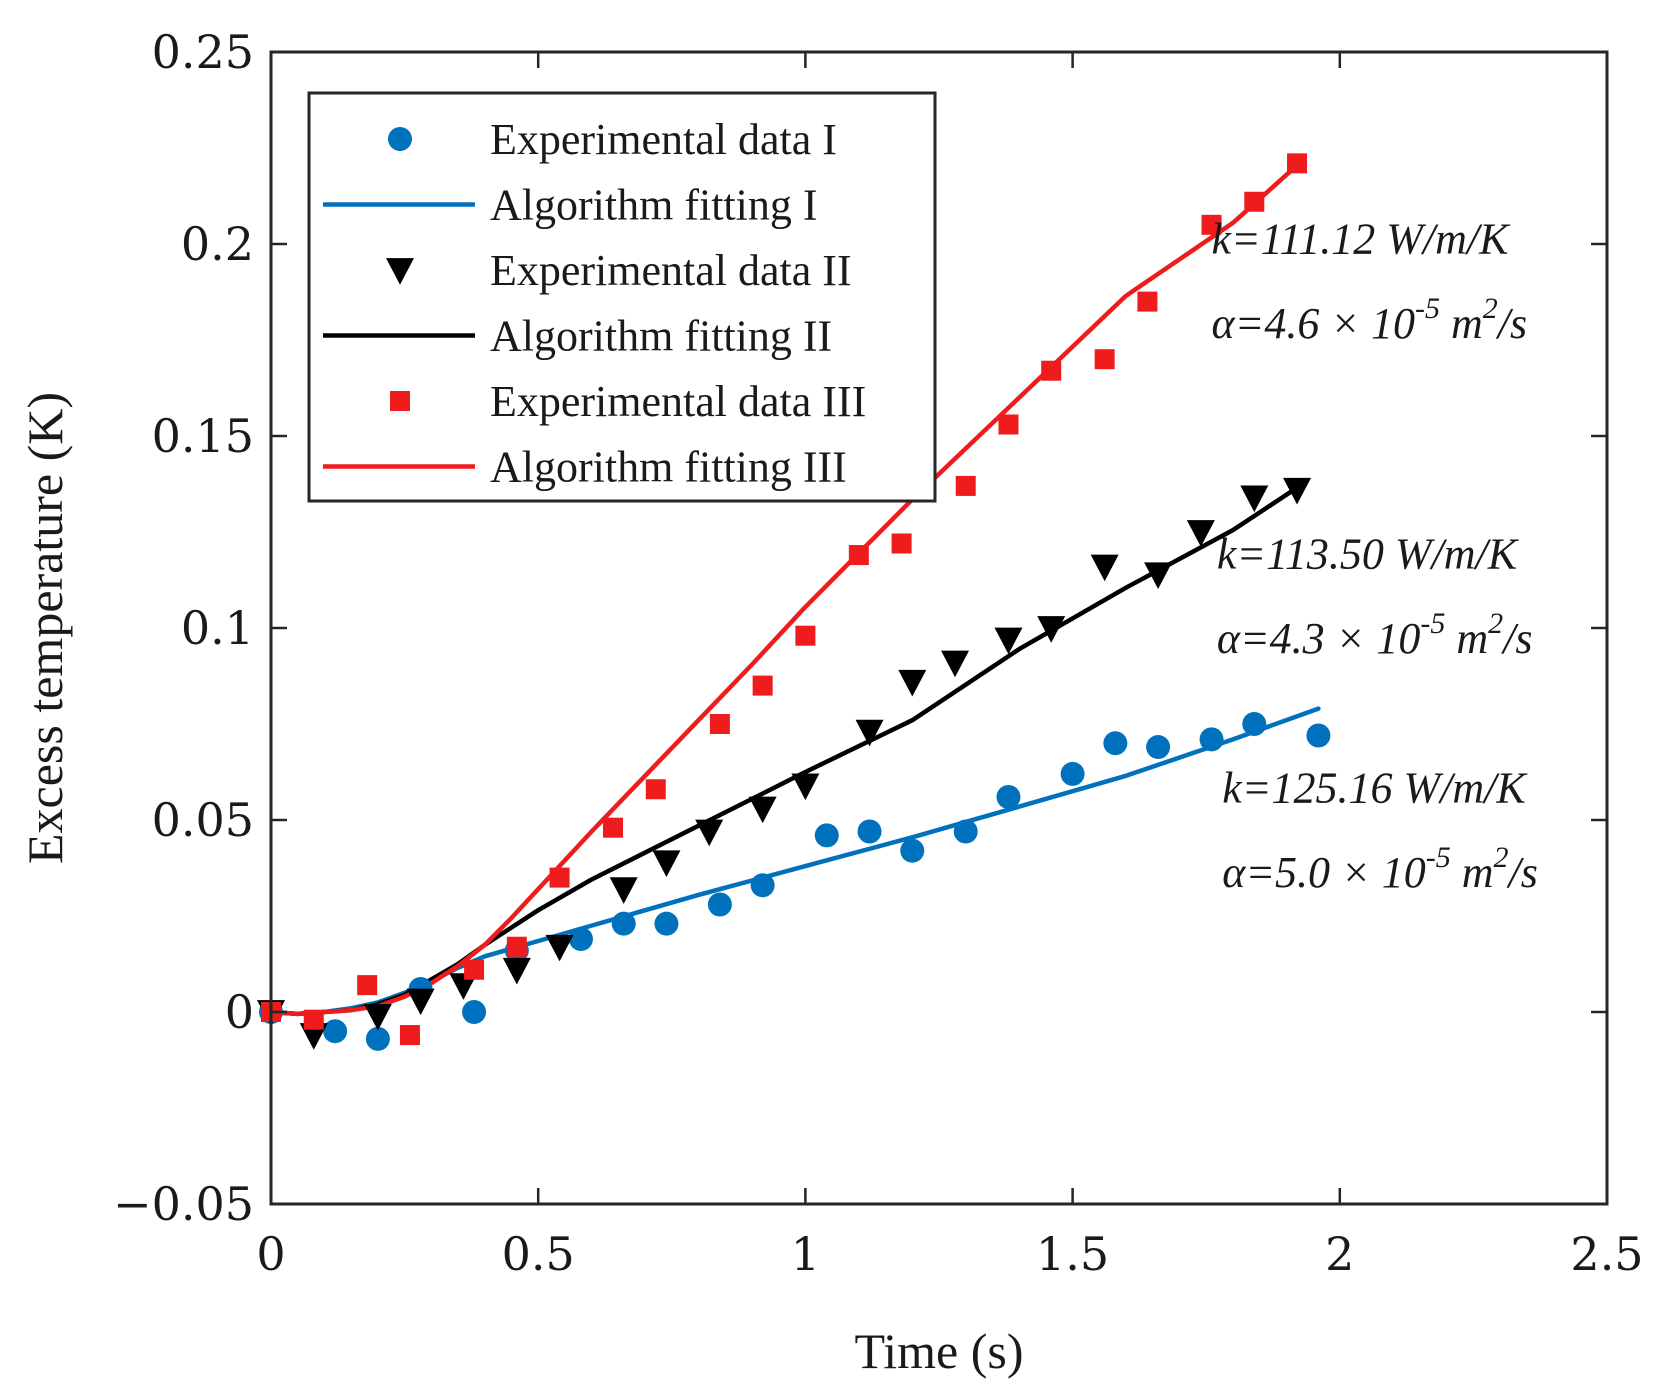  What do you see at coordinates (203, 52) in the screenshot?
I see `y-tick-label: 0.25` at bounding box center [203, 52].